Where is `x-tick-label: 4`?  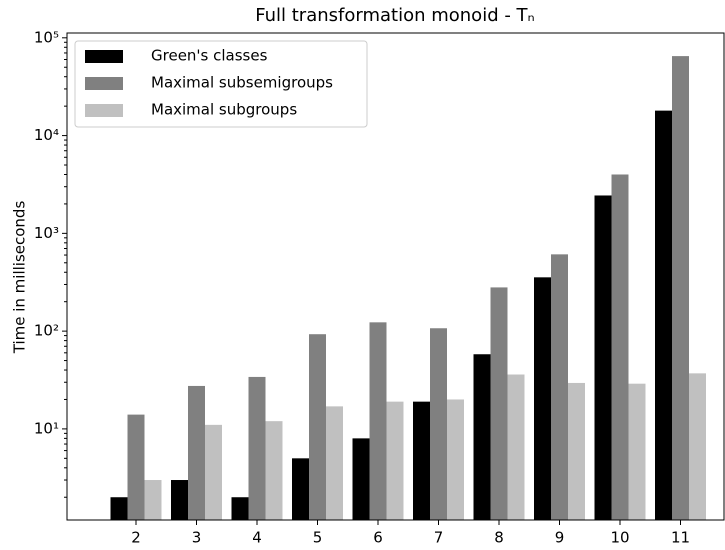 x-tick-label: 4 is located at coordinates (257, 538).